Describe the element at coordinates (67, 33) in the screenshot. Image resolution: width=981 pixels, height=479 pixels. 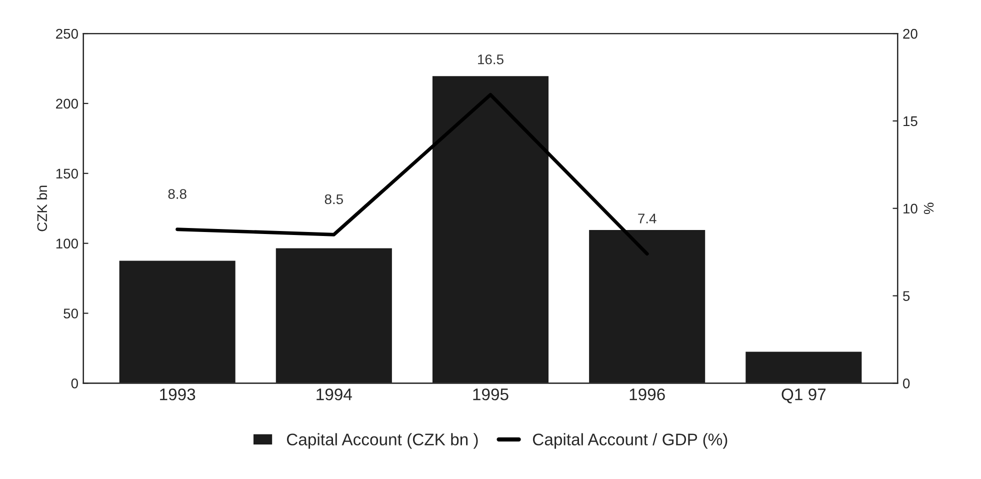
I see `y-tick-label: 250` at that location.